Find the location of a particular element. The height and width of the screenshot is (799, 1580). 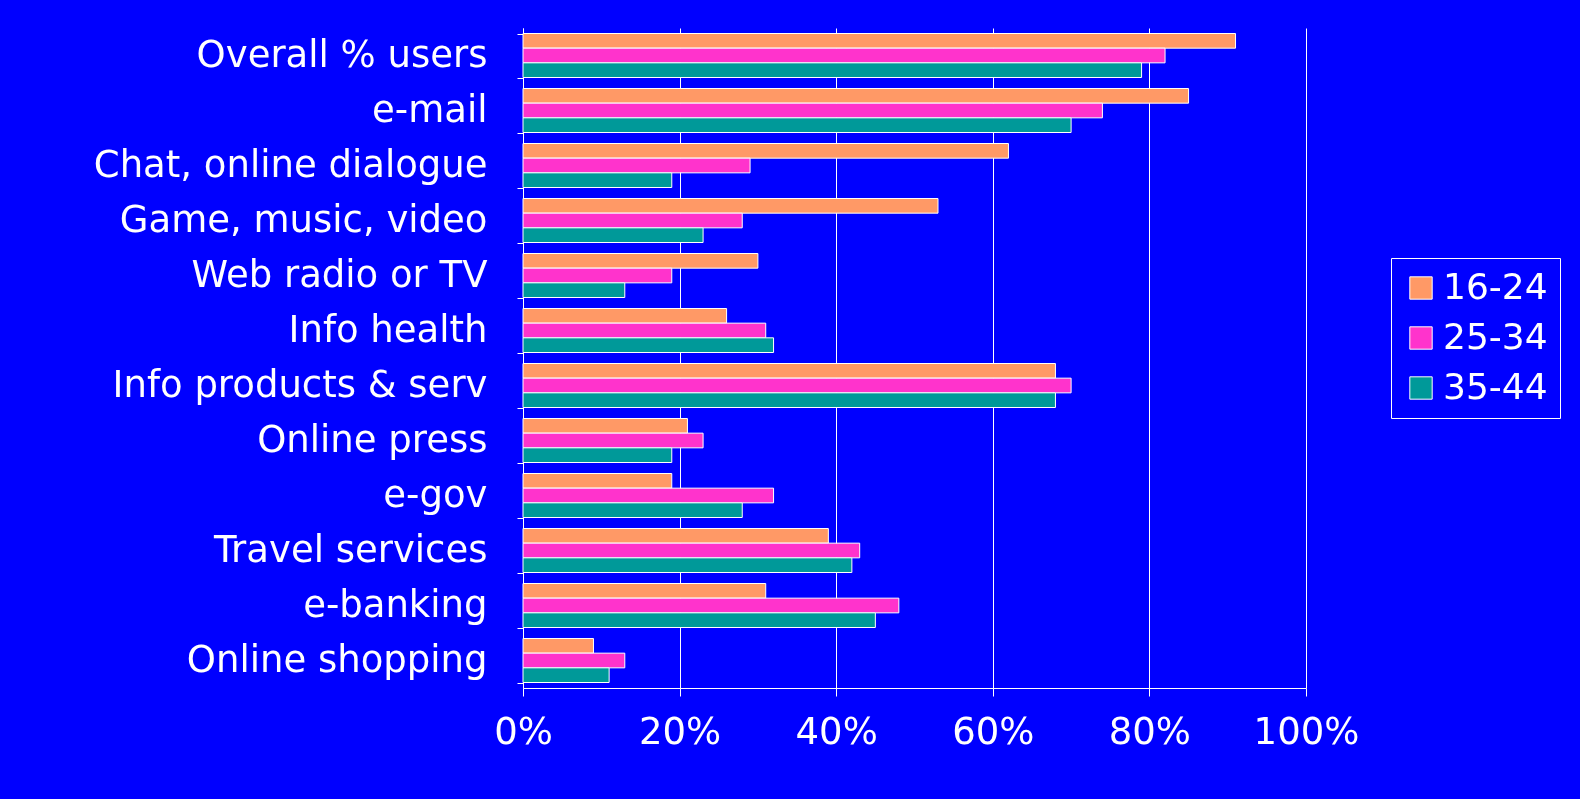

y-tick-label: Info products & serv is located at coordinates (300, 384).